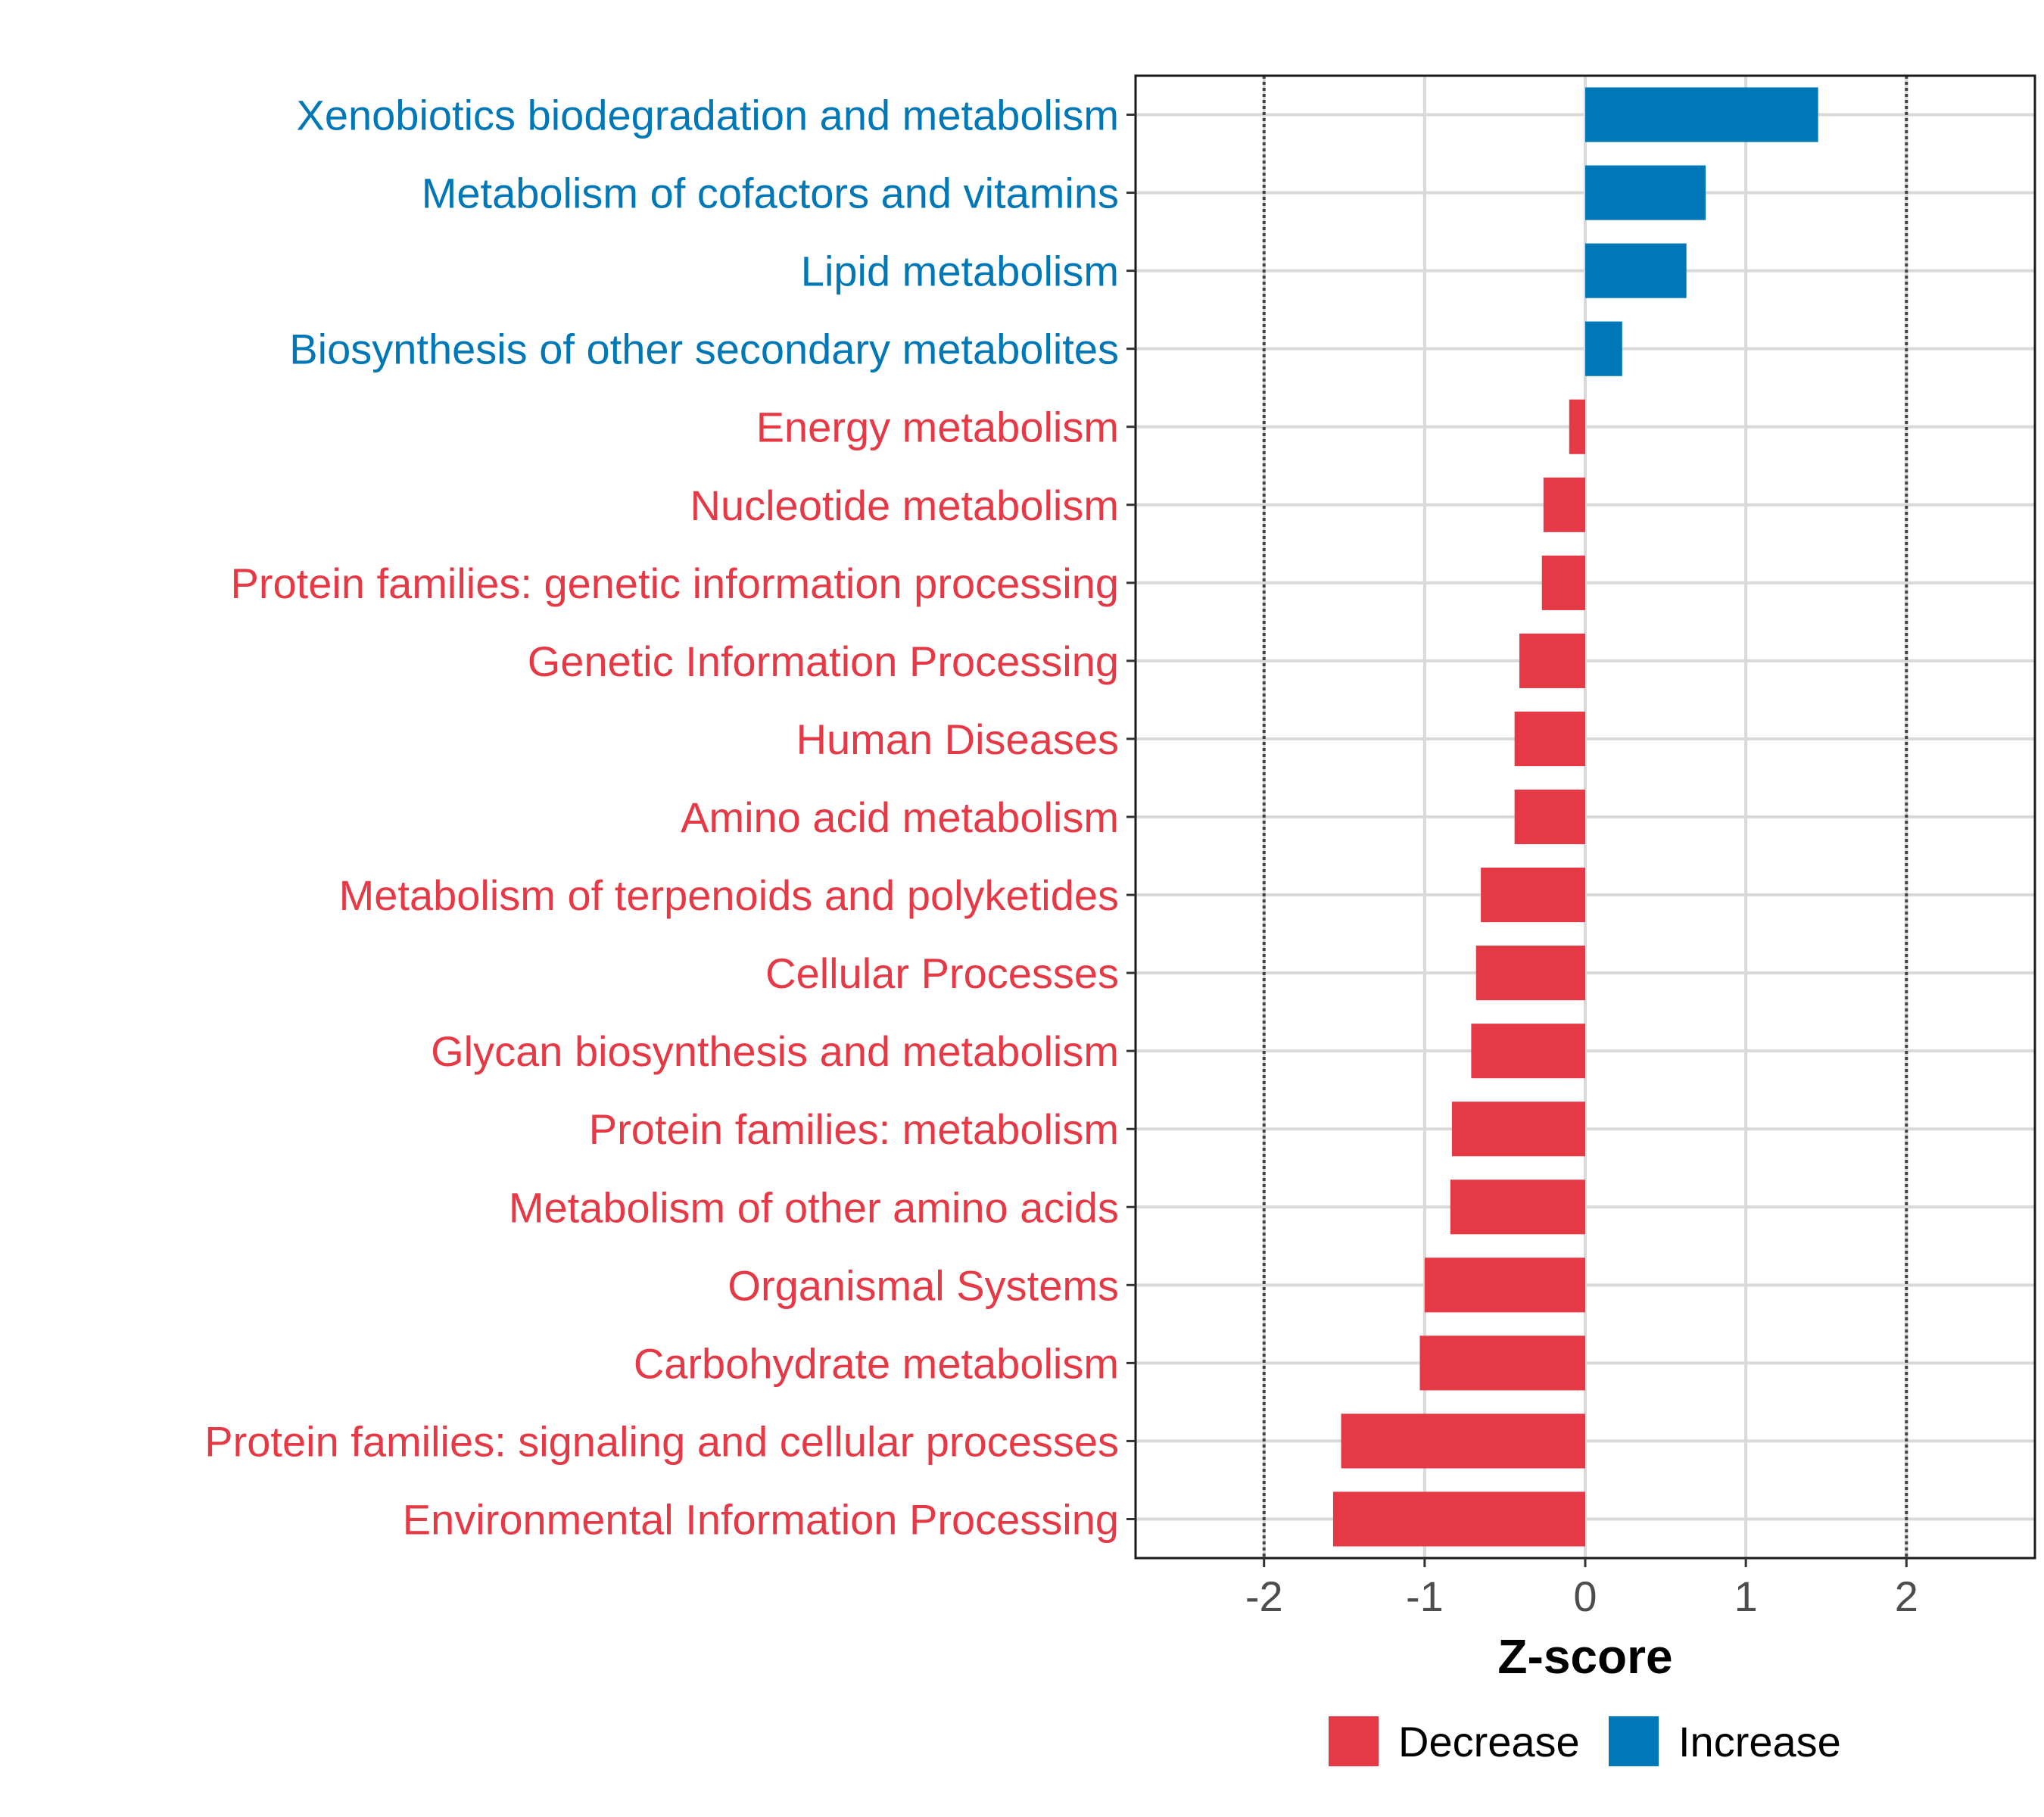  What do you see at coordinates (775, 1051) in the screenshot?
I see `category-label: Glycan biosynthesis and metabolism` at bounding box center [775, 1051].